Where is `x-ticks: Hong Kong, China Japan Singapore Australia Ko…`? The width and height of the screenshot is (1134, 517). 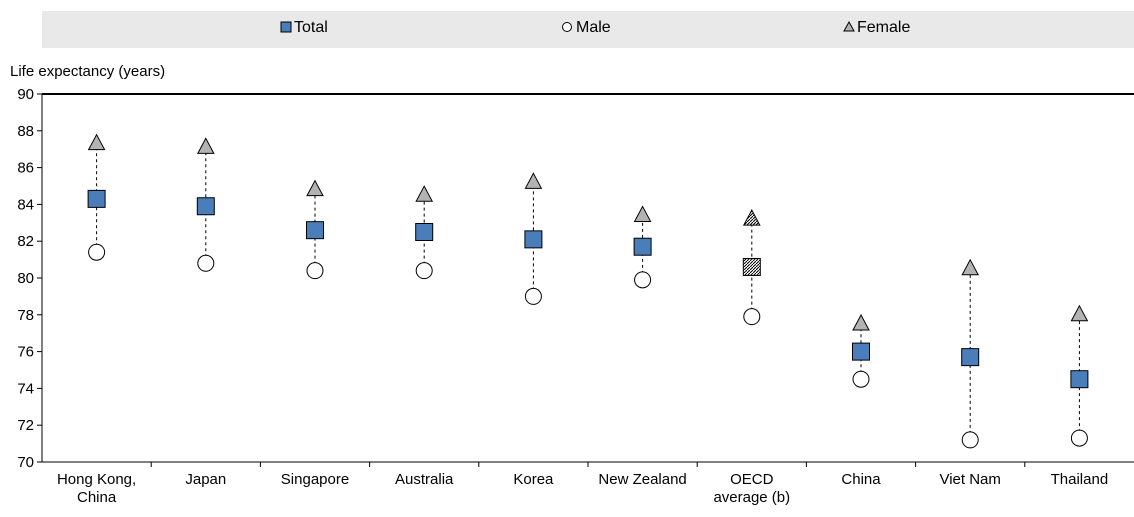 x-ticks: Hong Kong, China Japan Singapore Australia Ko… is located at coordinates (582, 484).